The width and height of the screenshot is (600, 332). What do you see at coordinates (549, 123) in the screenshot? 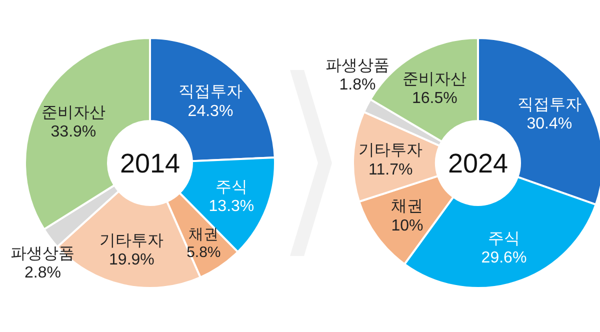
I see `data-label: 30.4%` at bounding box center [549, 123].